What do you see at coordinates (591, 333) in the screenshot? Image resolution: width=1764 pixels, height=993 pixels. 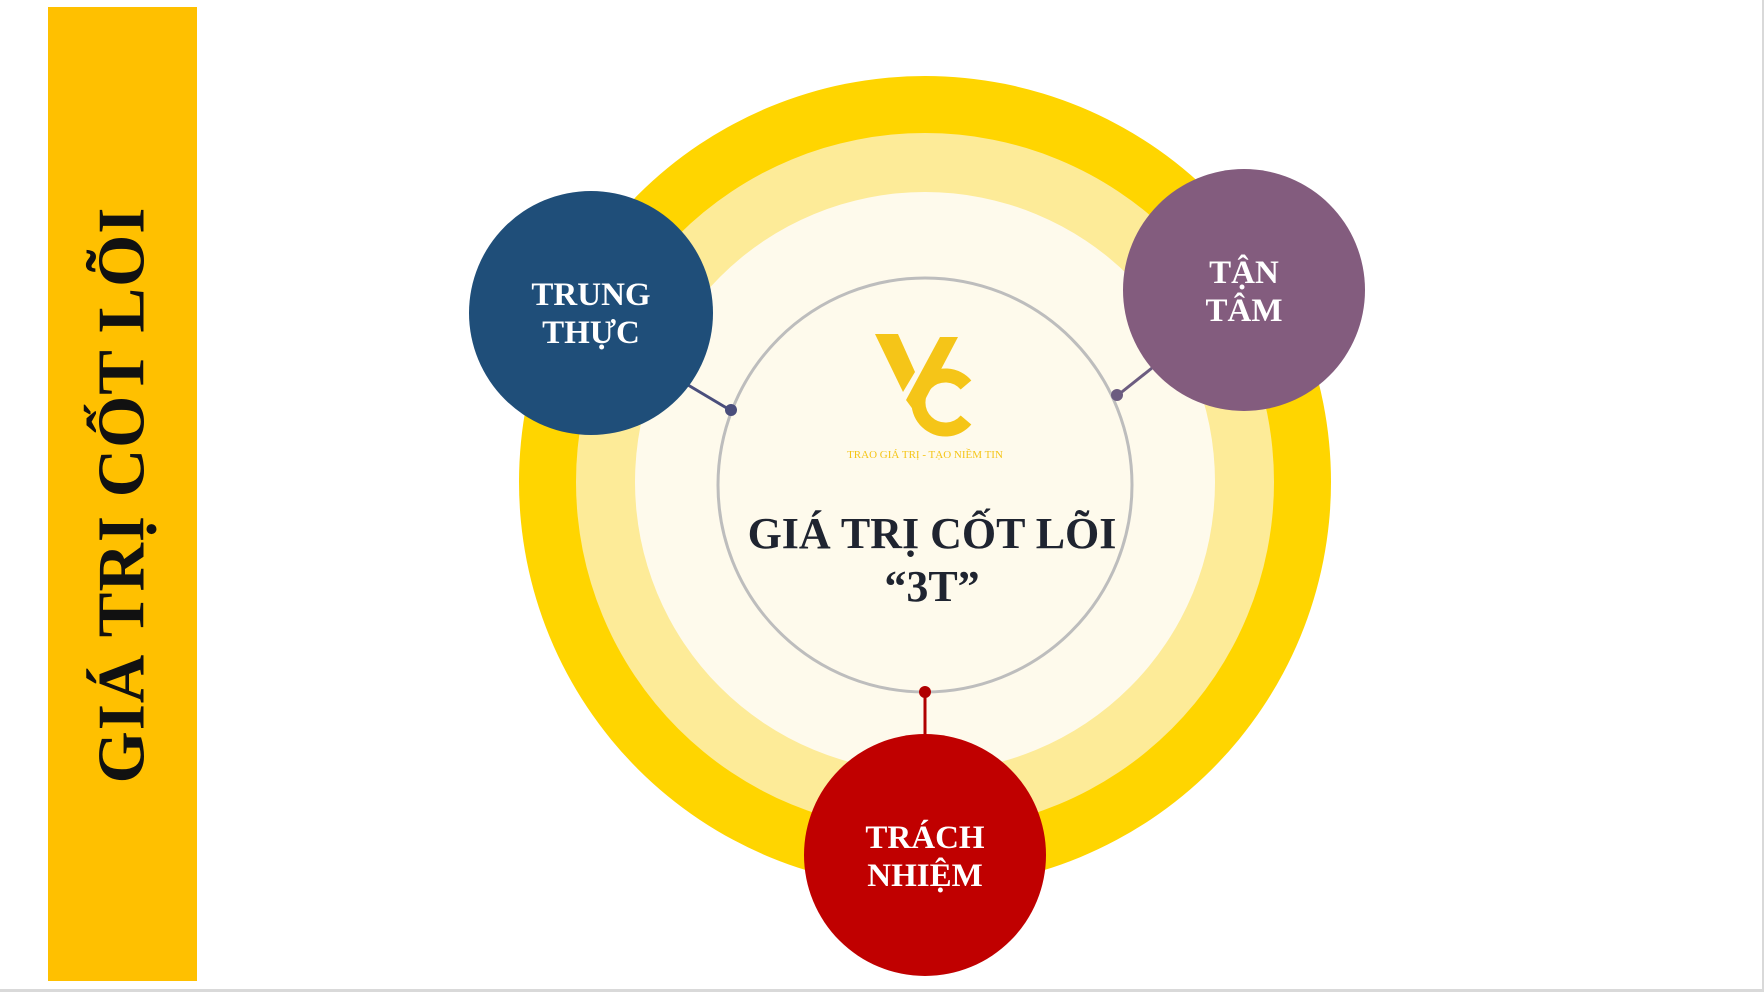 I see `node-trung-thuc-line2: THỰC` at bounding box center [591, 333].